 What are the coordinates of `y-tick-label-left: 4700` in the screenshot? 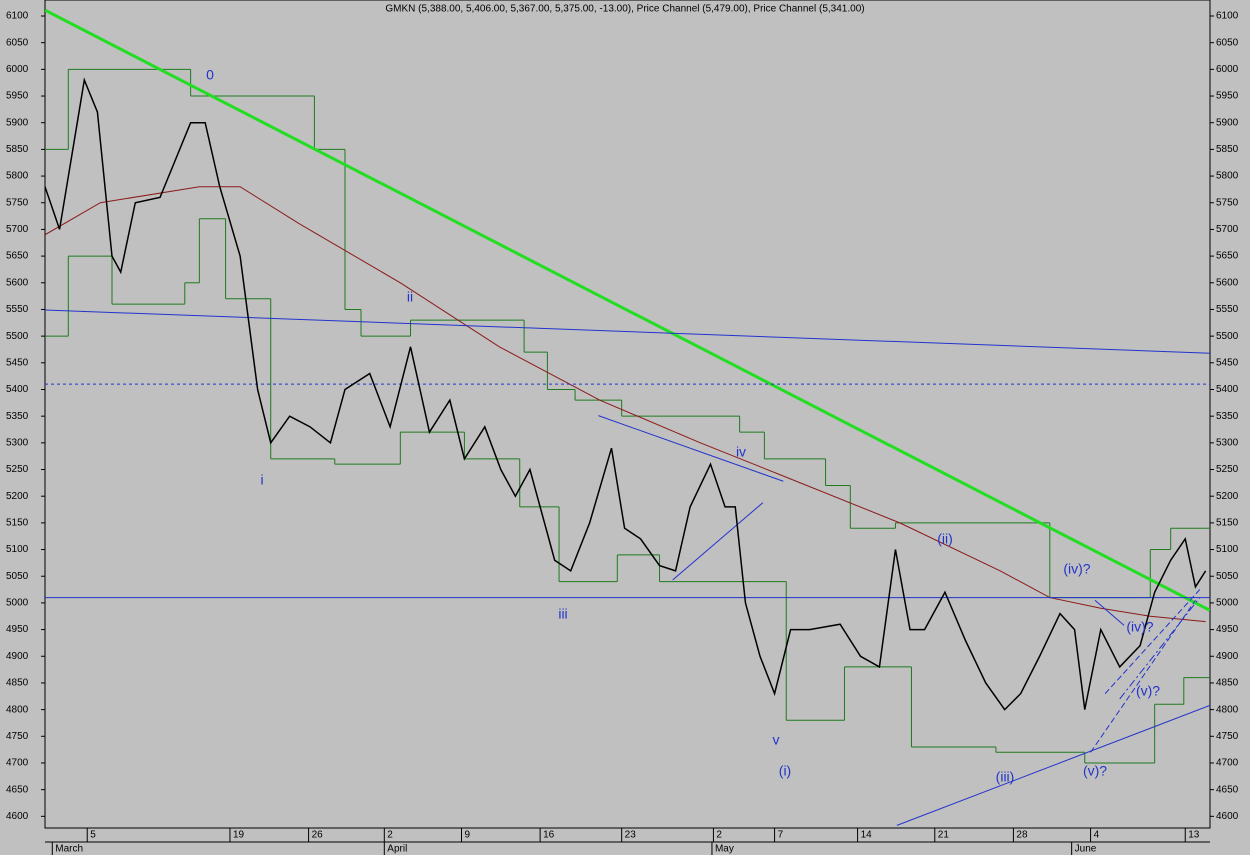 It's located at (17, 763).